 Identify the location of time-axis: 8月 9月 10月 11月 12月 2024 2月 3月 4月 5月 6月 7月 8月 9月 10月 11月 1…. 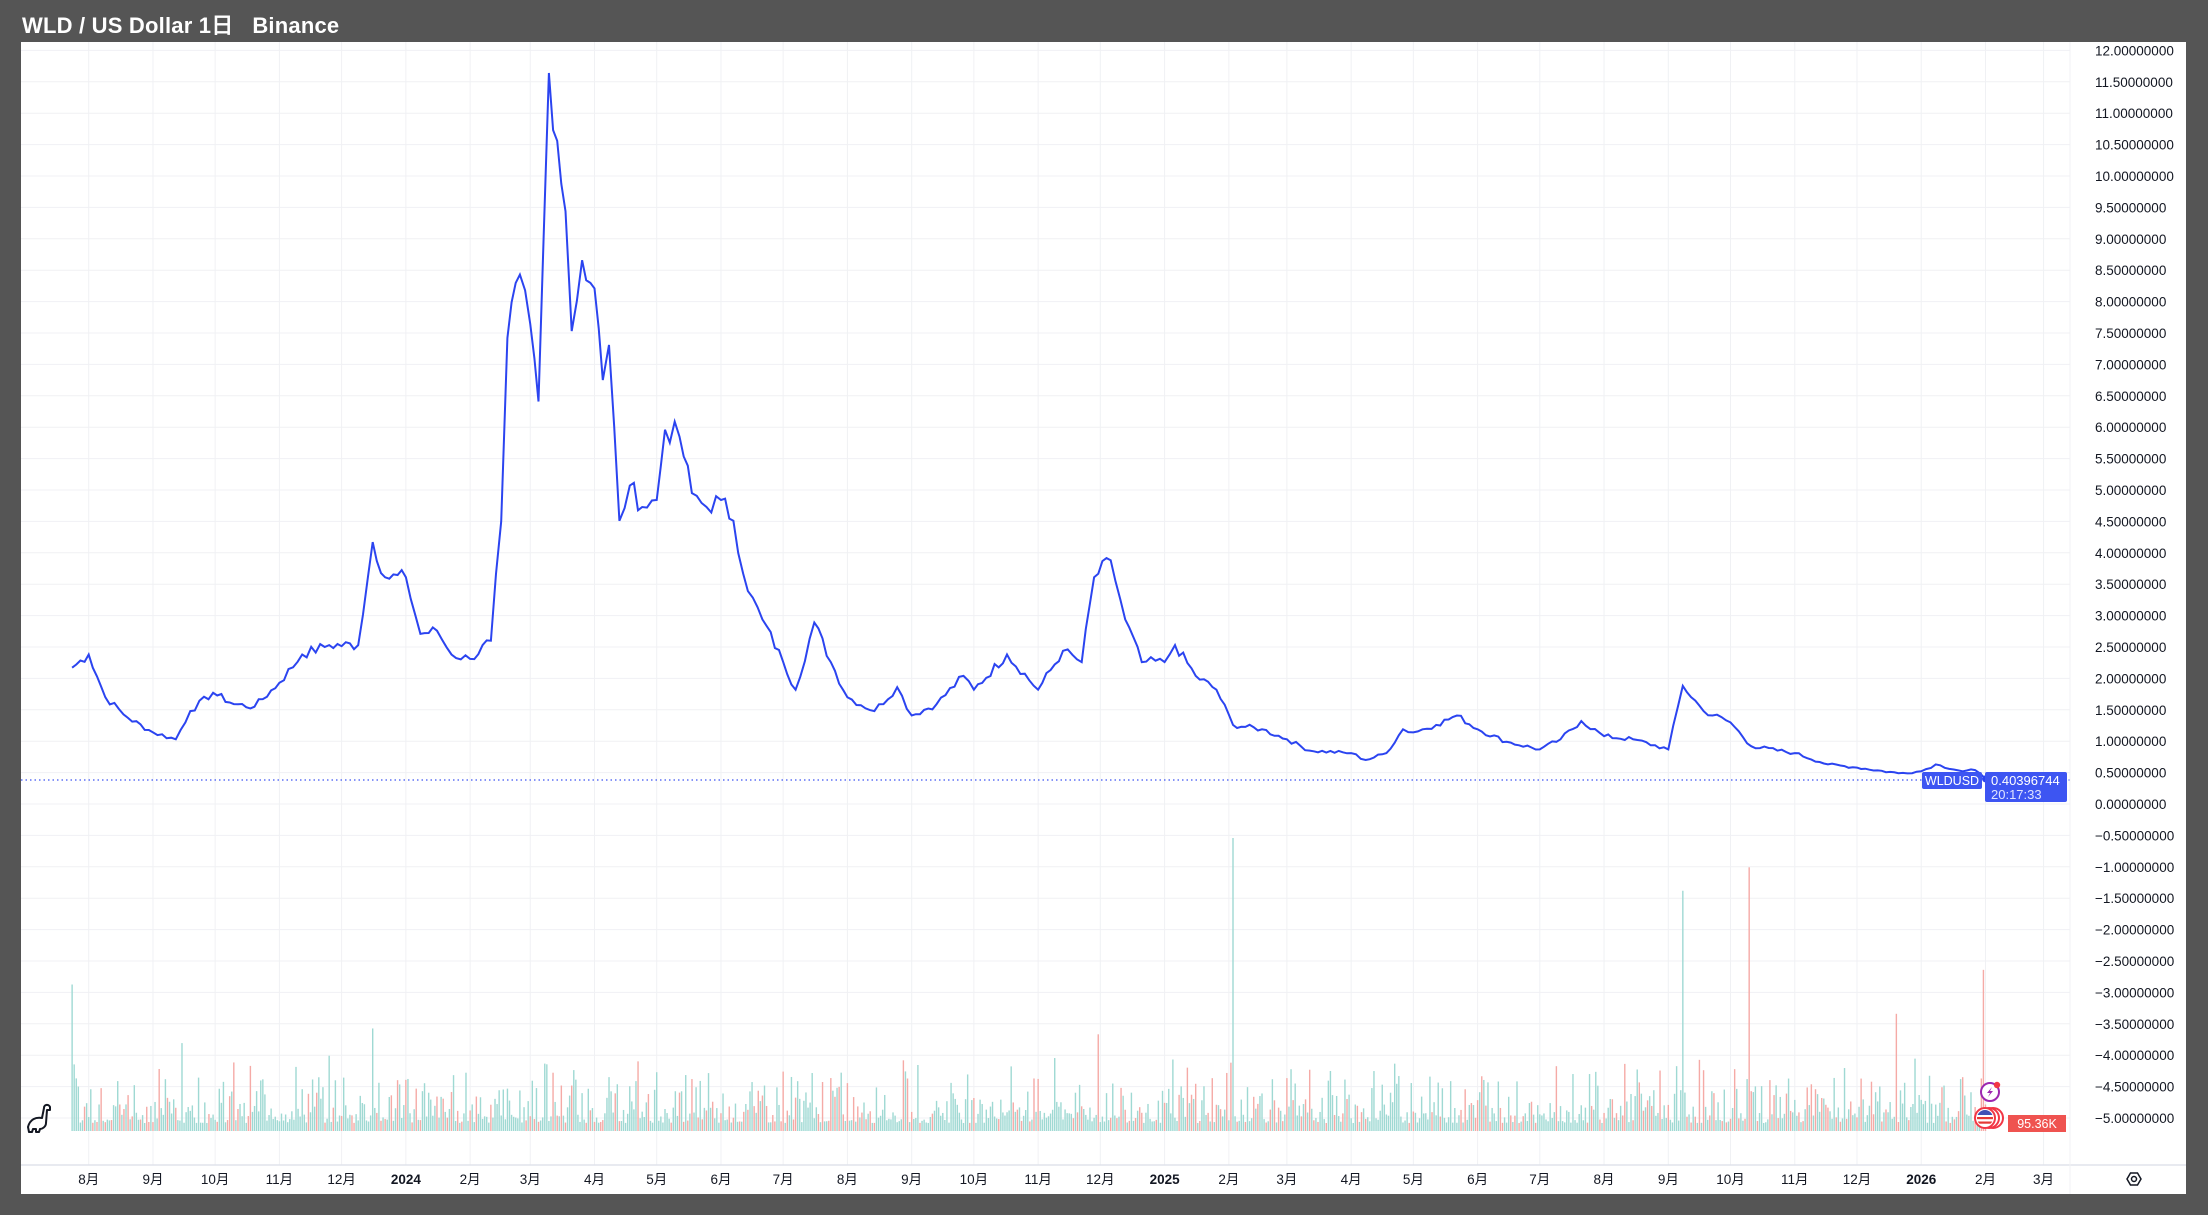
(1066, 1179).